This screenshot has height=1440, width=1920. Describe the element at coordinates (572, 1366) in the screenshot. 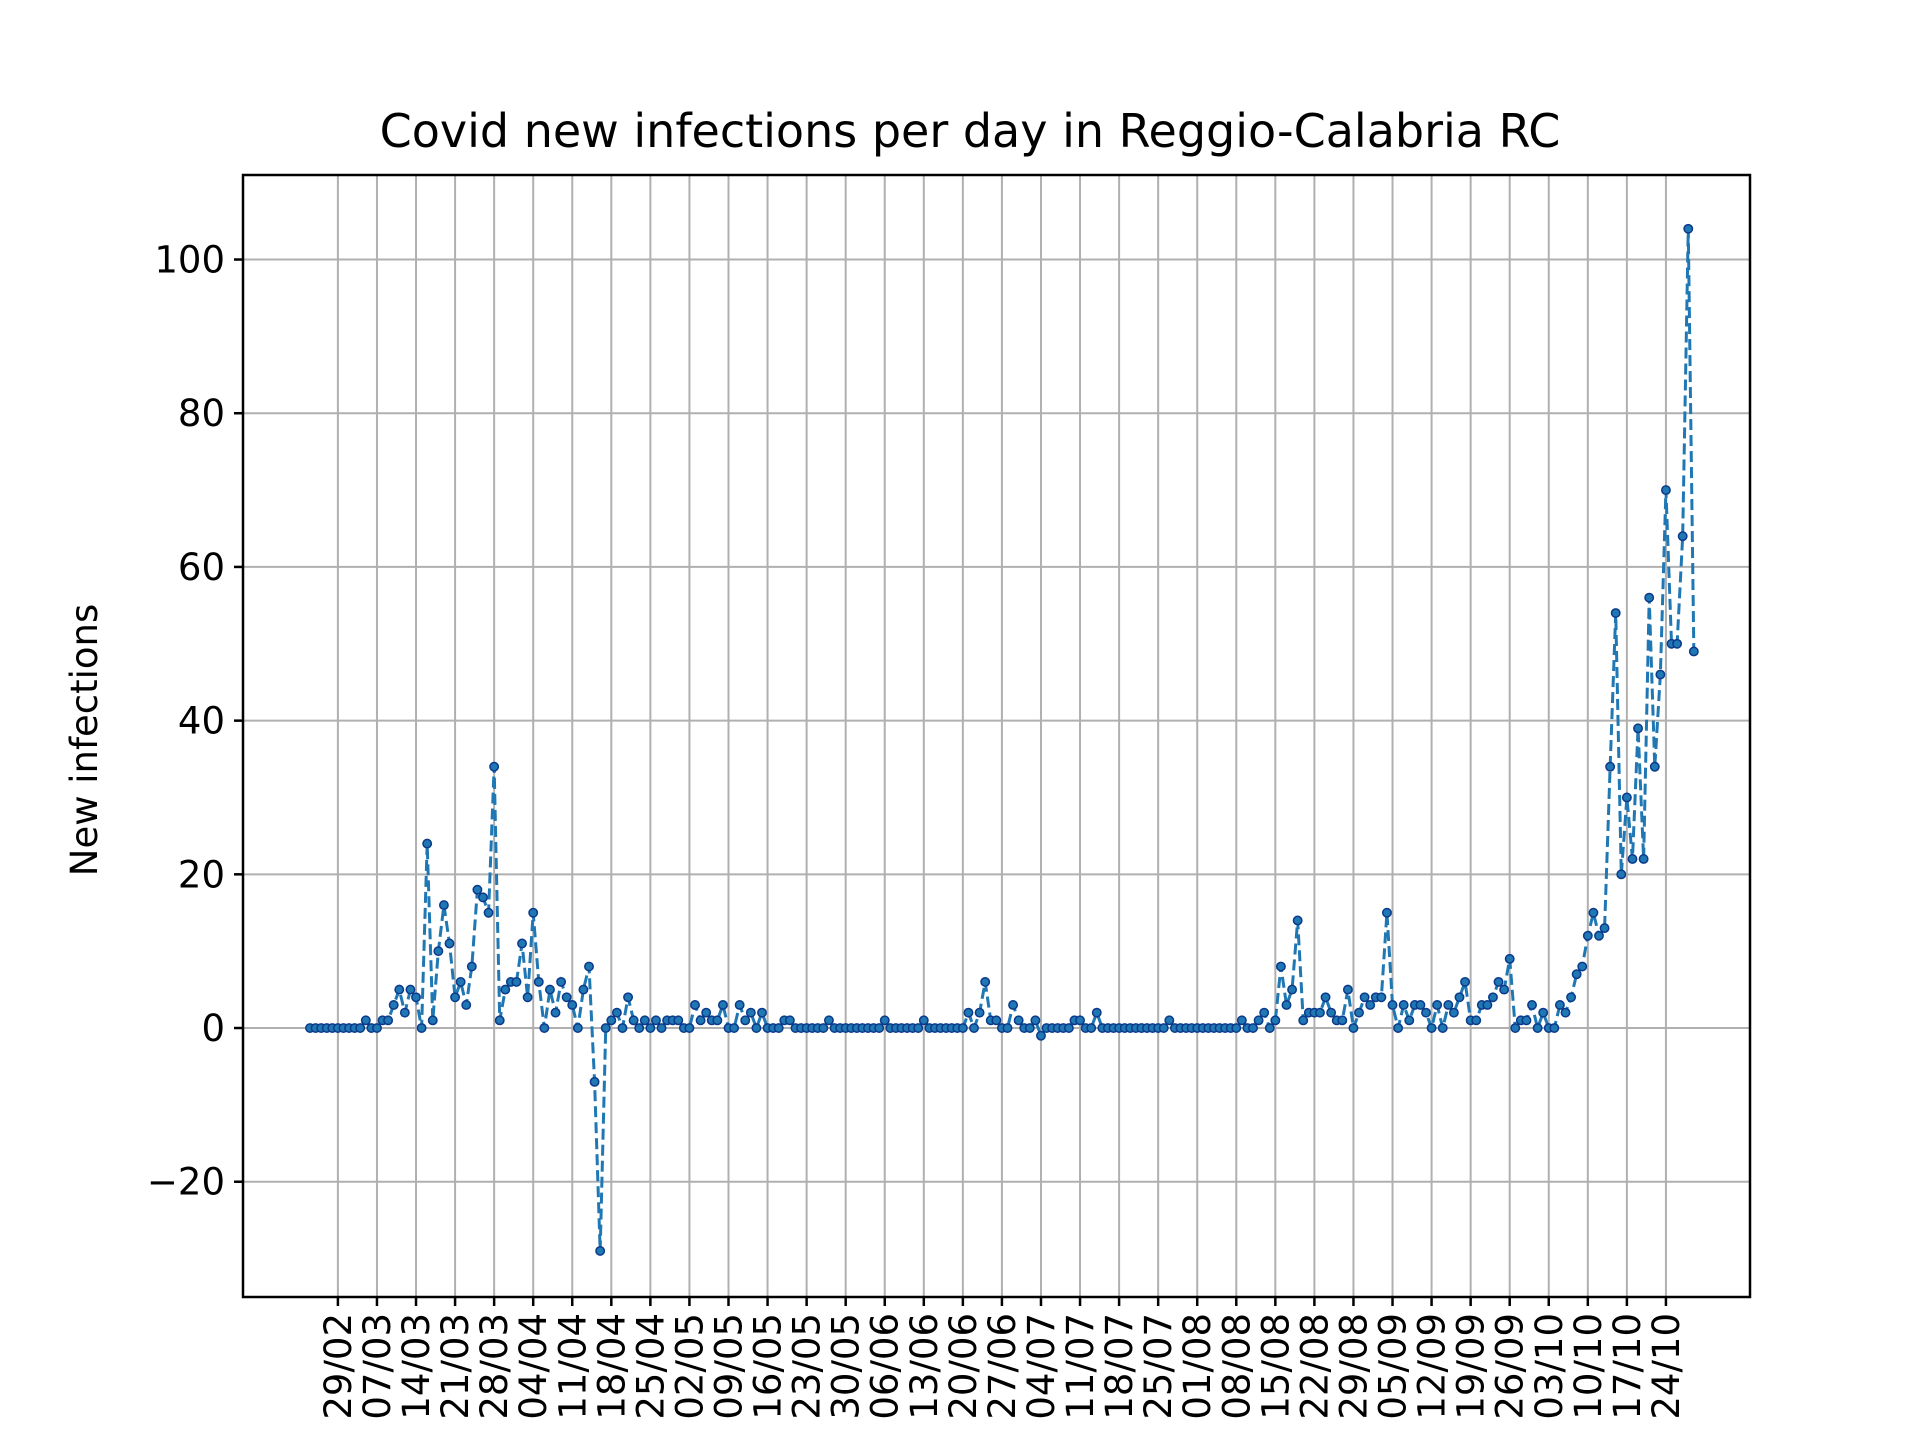

I see `x-tick-label: 11/04` at that location.